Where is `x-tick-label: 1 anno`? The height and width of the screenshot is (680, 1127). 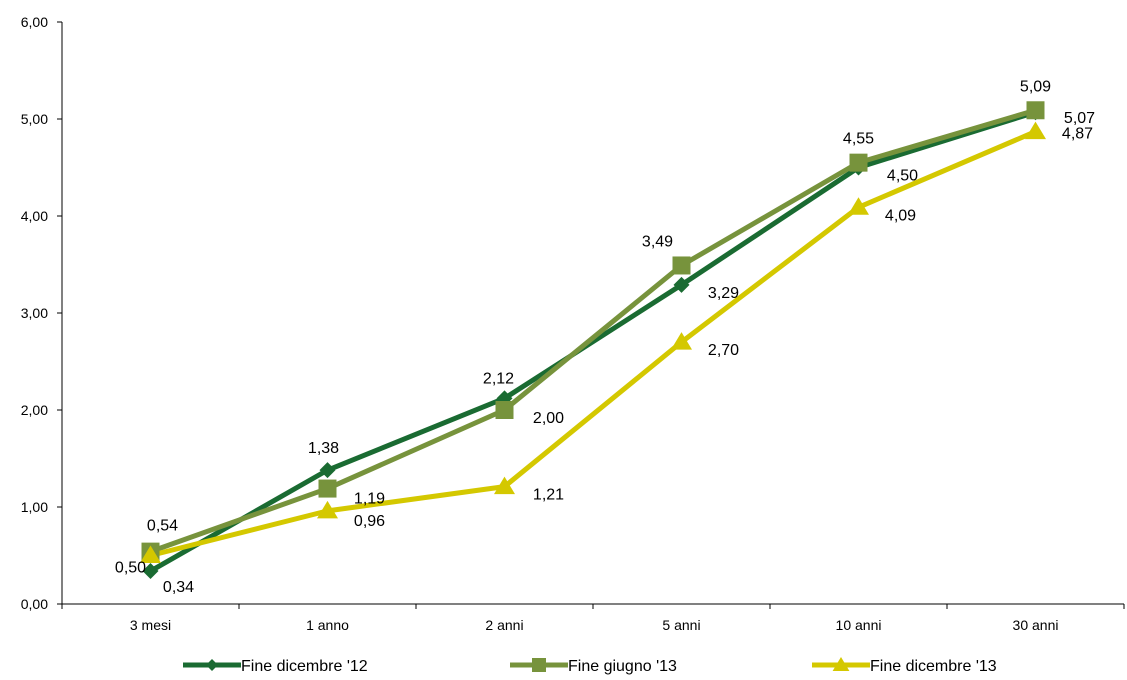 x-tick-label: 1 anno is located at coordinates (327, 625).